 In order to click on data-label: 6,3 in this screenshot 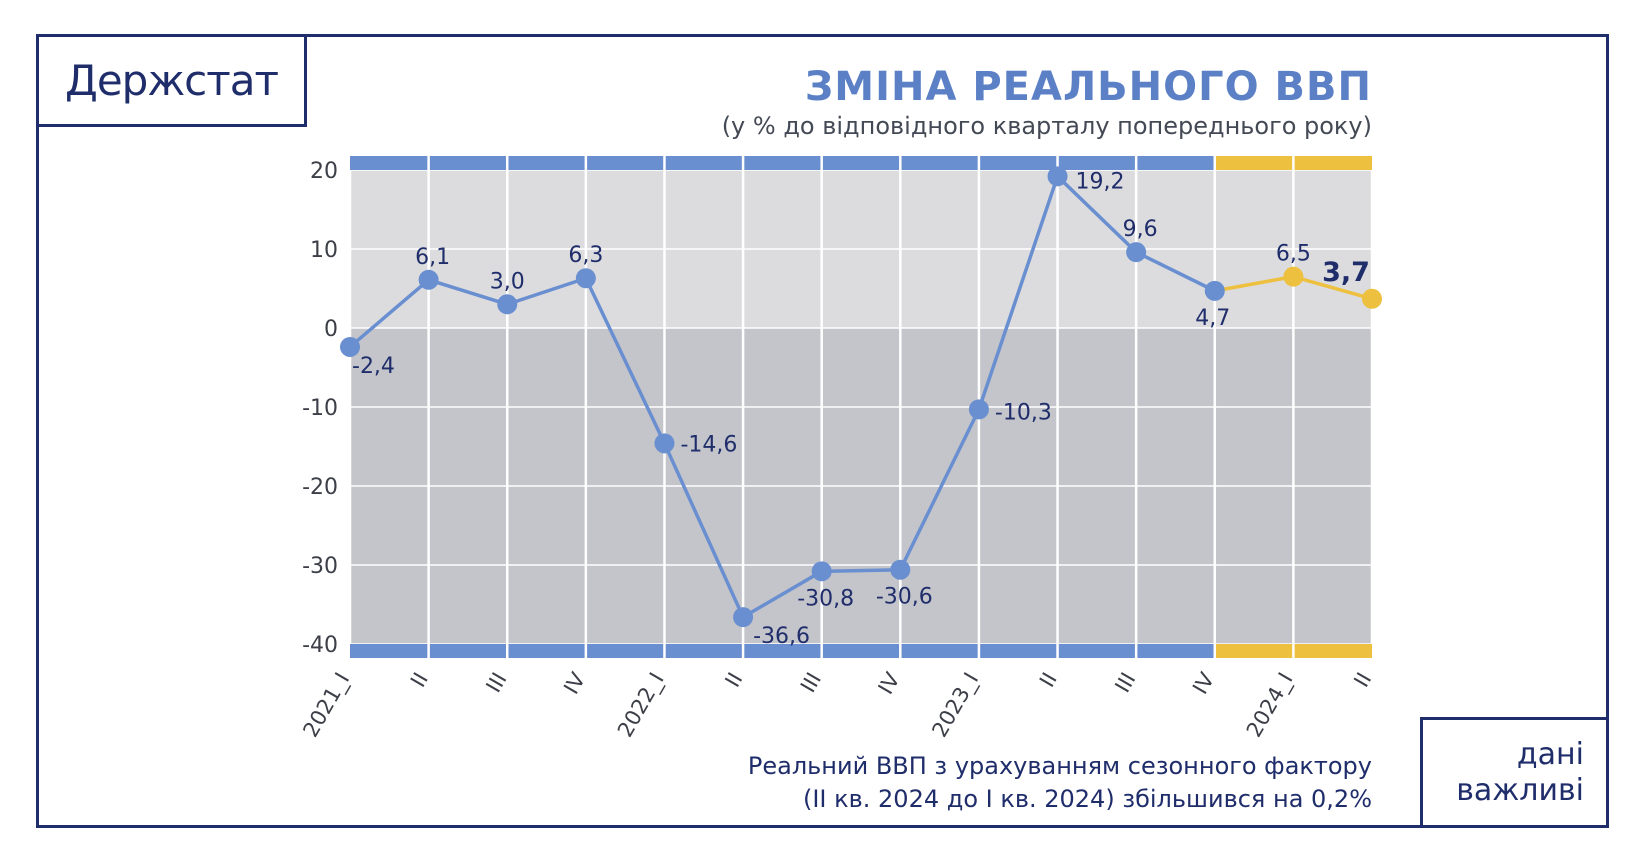, I will do `click(585, 255)`.